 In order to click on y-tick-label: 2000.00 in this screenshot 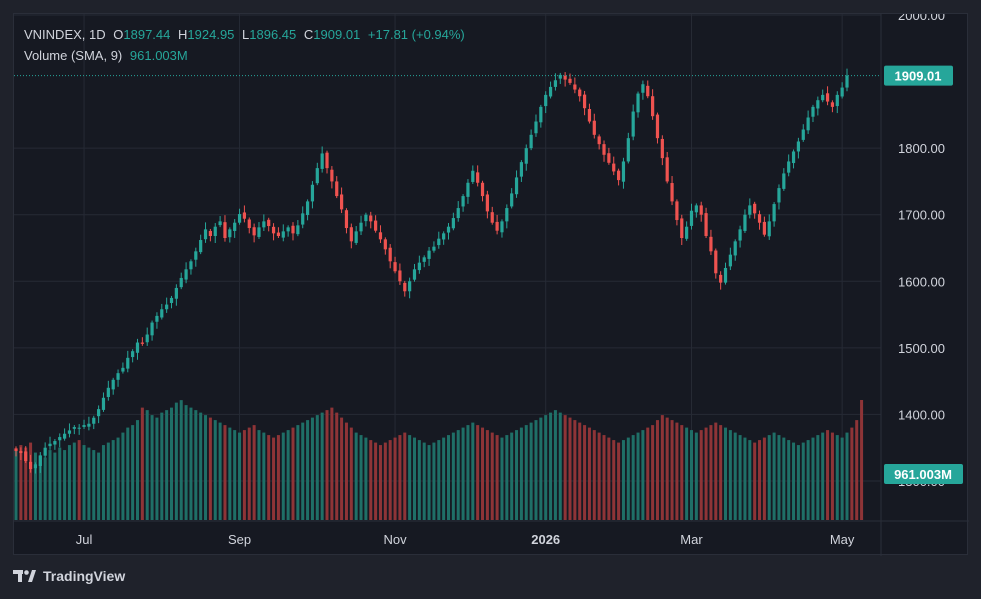, I will do `click(921, 18)`.